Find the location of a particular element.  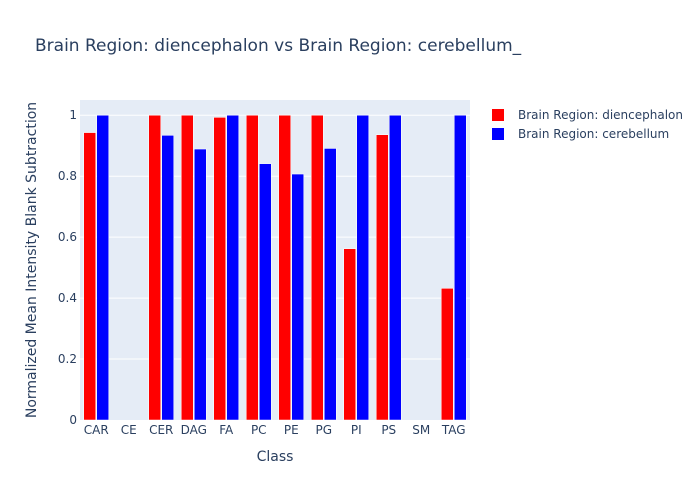

bar-diencephalon-dag is located at coordinates (187, 267).